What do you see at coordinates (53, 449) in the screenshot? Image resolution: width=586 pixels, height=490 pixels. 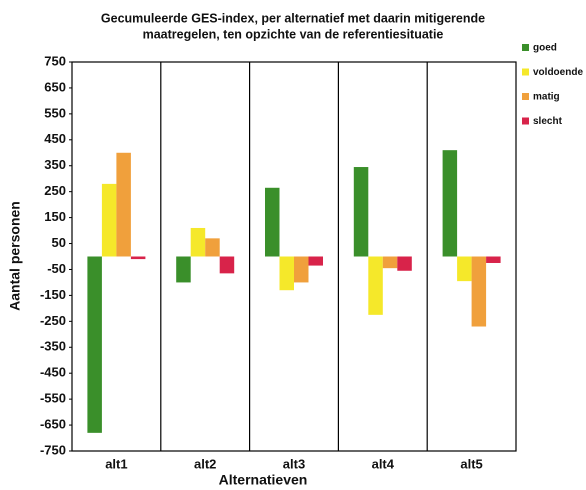 I see `y-tick-label: -750` at bounding box center [53, 449].